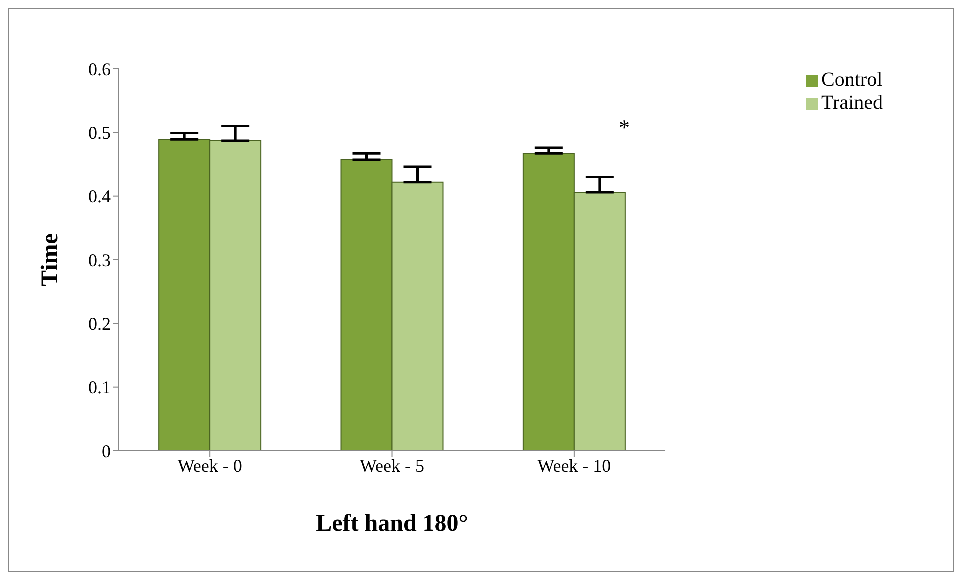 The height and width of the screenshot is (580, 962). What do you see at coordinates (99, 196) in the screenshot?
I see `y-tick-label: 0.4` at bounding box center [99, 196].